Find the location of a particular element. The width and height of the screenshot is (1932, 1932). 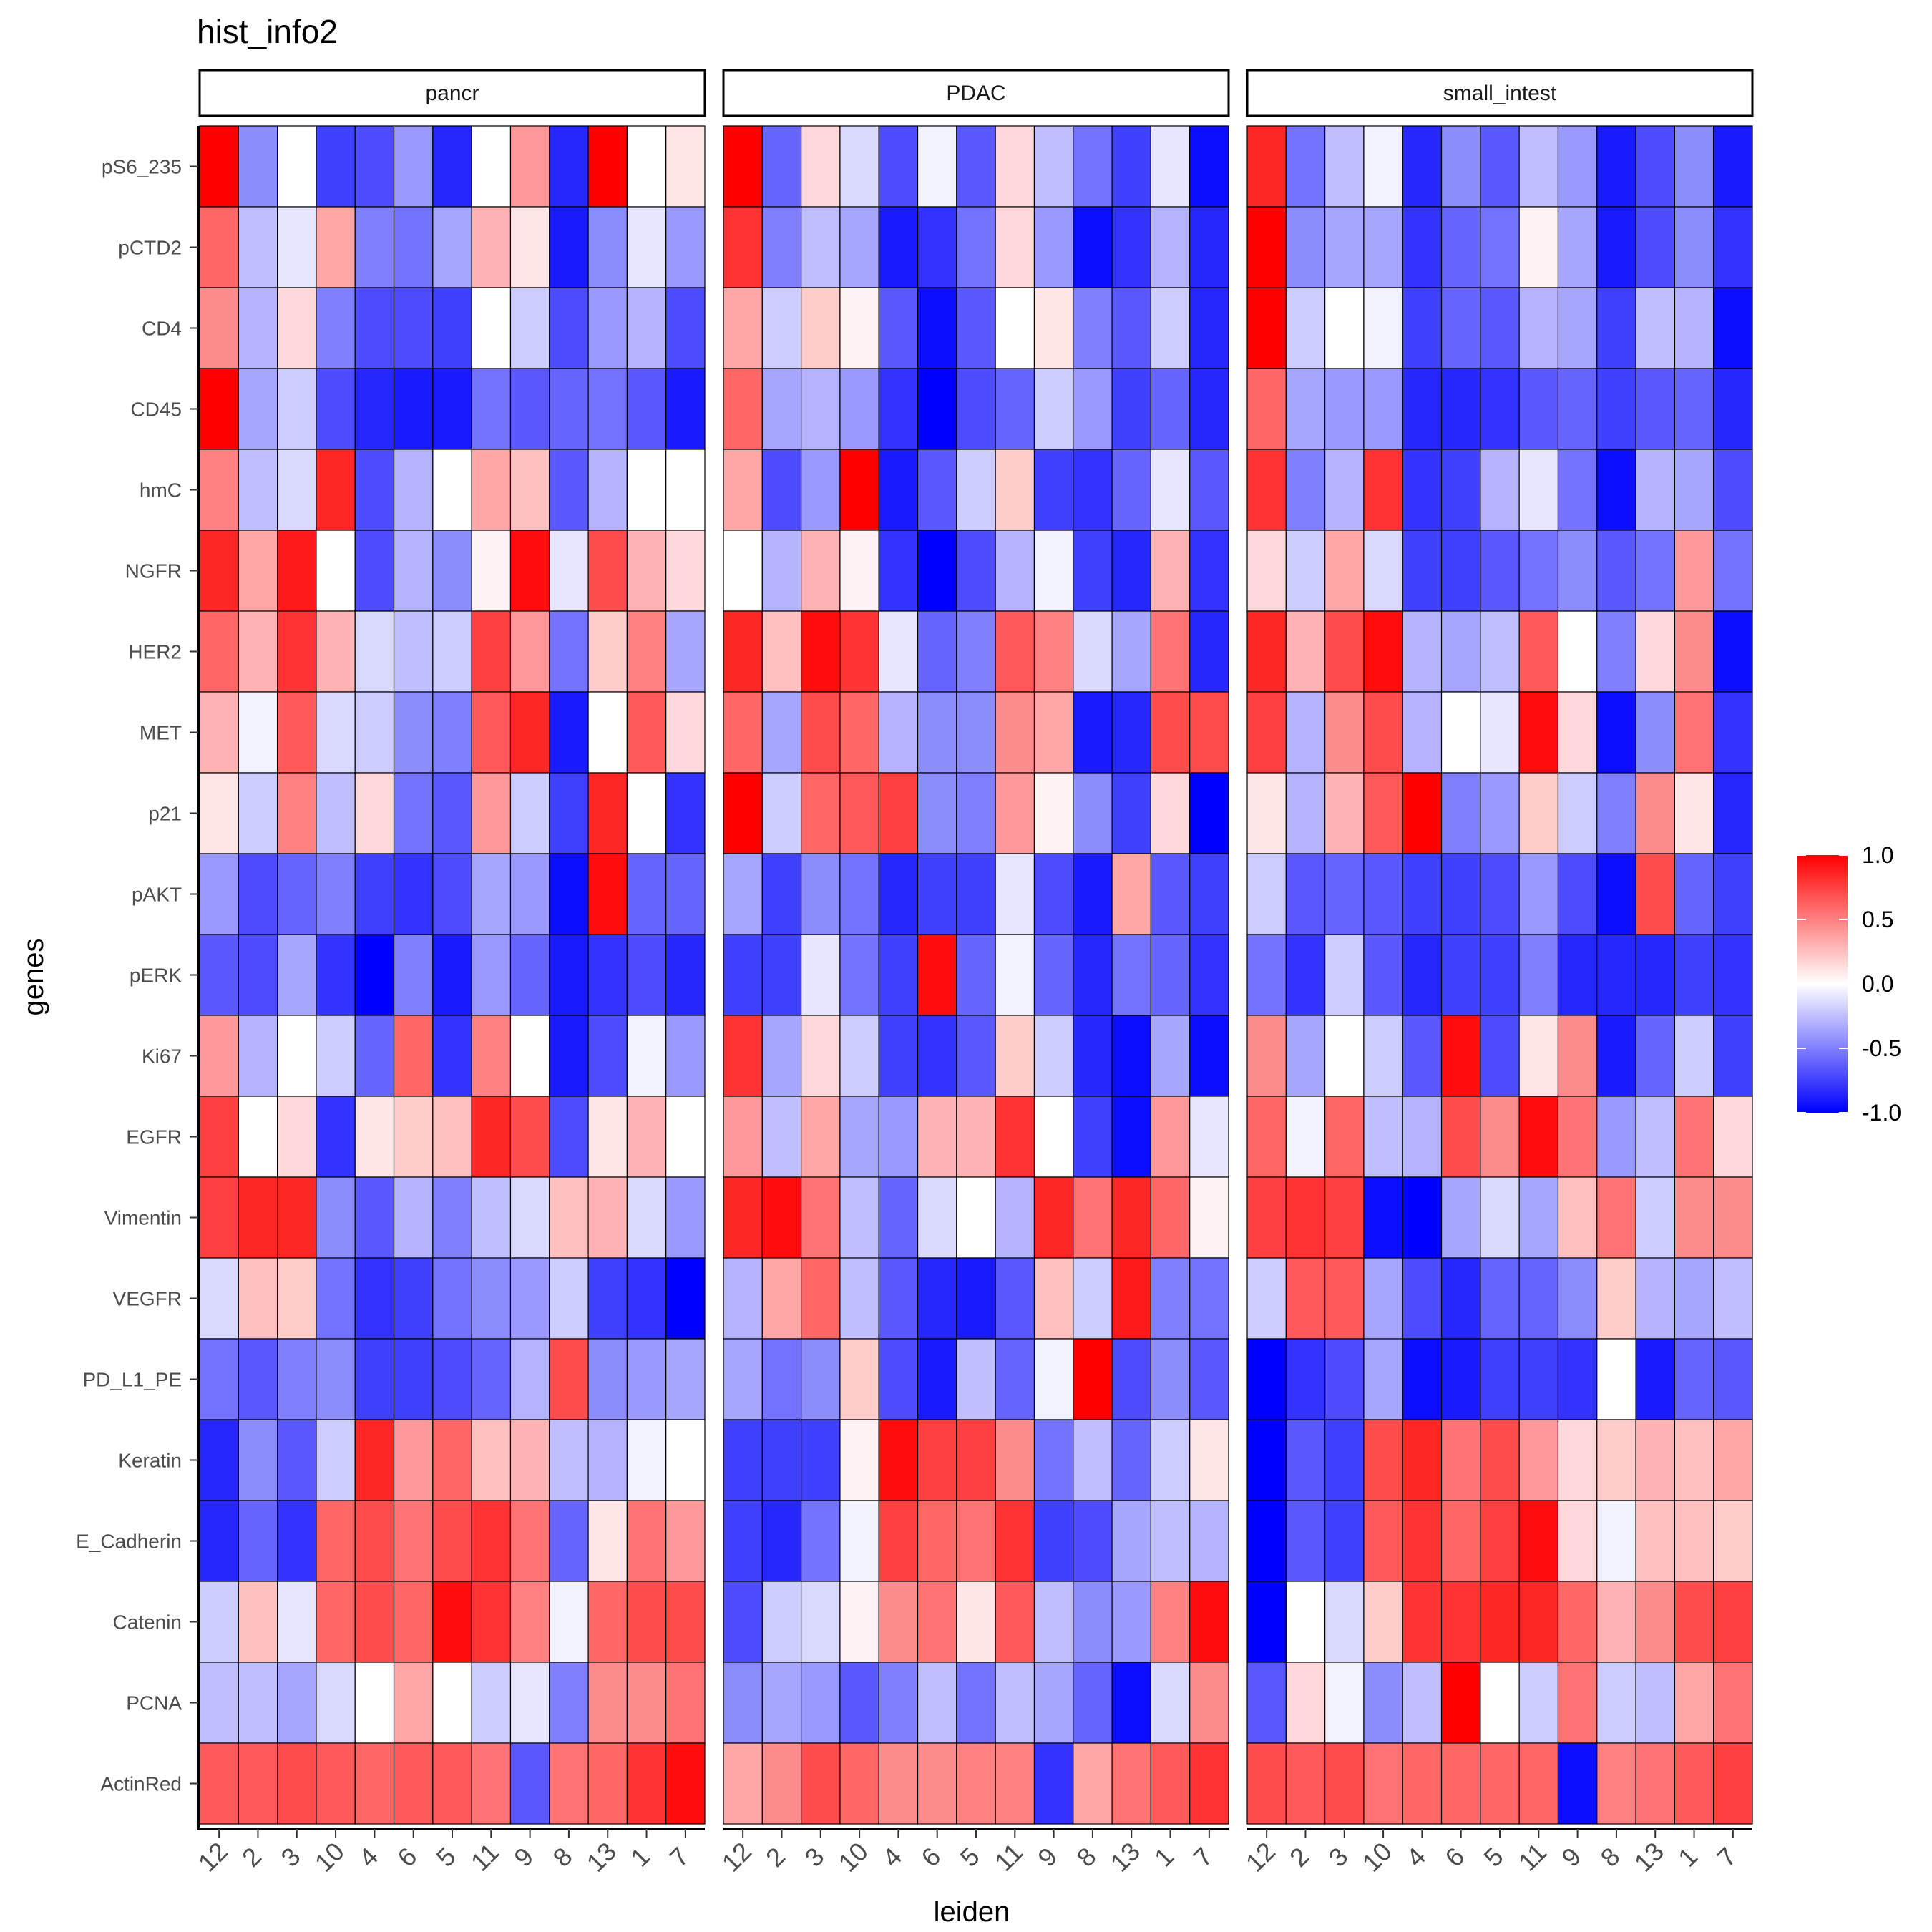

x-tick-label: 2 is located at coordinates (251, 1857).